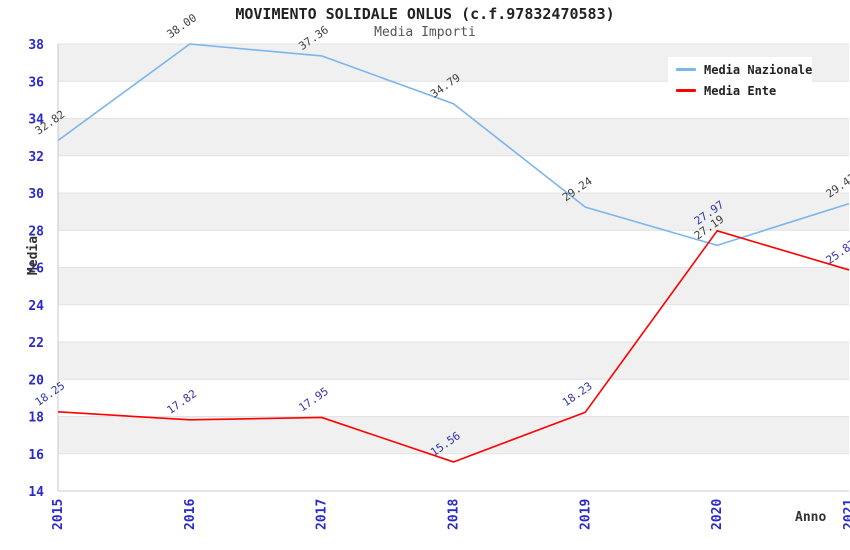 This screenshot has width=850, height=550. I want to click on y-tick-label: 28, so click(36, 231).